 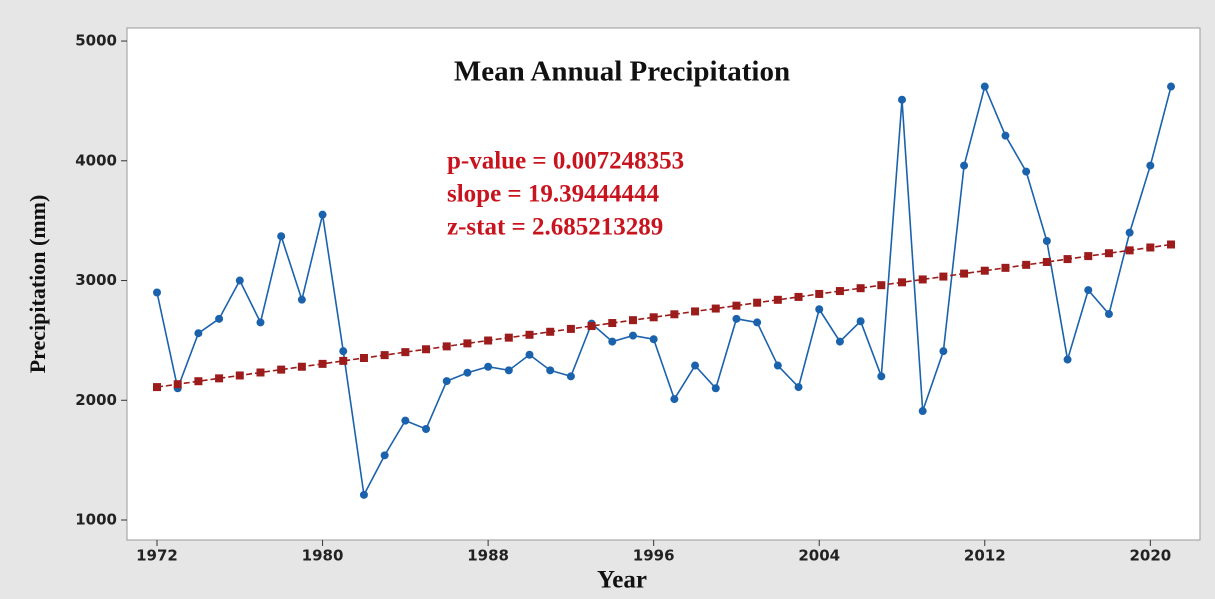 What do you see at coordinates (96, 280) in the screenshot?
I see `y-tick-label: 3000` at bounding box center [96, 280].